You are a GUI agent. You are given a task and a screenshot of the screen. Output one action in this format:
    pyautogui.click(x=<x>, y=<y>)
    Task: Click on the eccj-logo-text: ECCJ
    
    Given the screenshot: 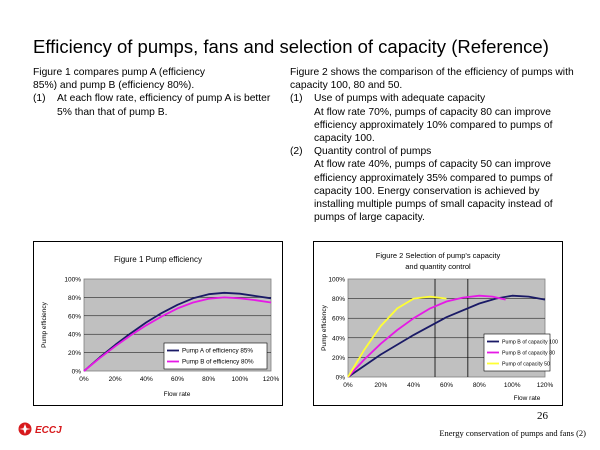 What is the action you would take?
    pyautogui.click(x=48, y=430)
    